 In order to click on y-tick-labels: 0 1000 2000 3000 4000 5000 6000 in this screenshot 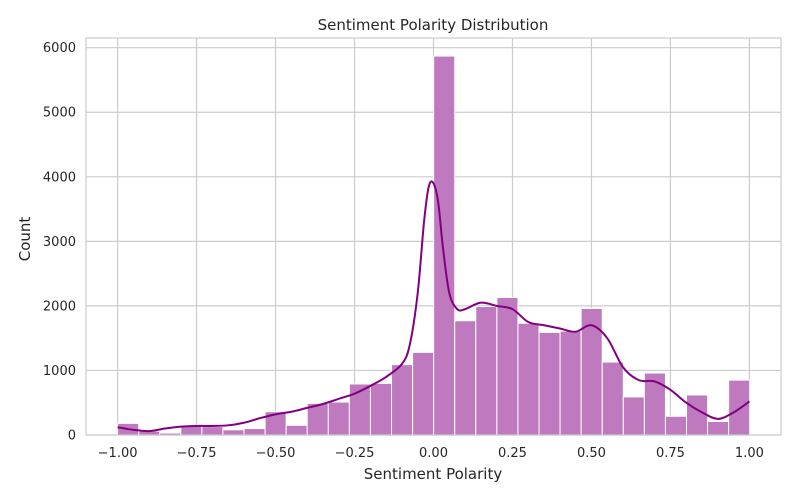, I will do `click(59, 242)`.